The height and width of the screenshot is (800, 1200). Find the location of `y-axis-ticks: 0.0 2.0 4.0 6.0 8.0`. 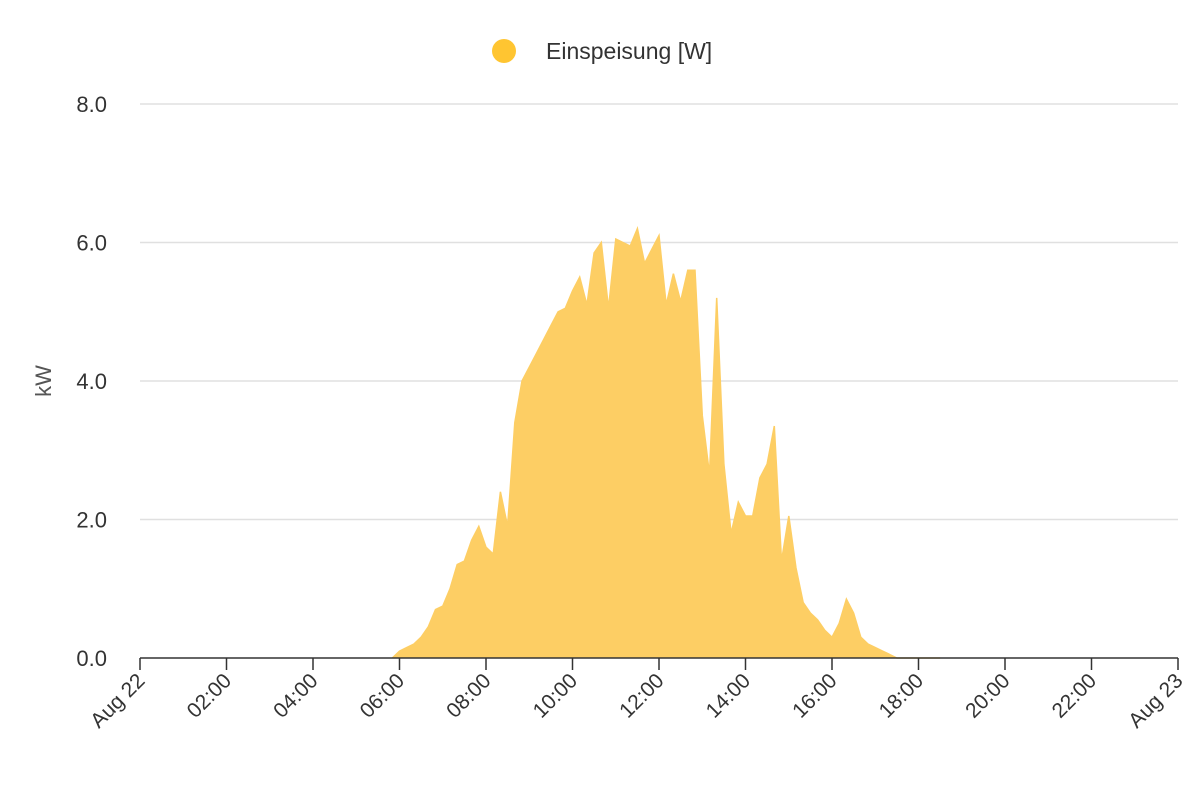

y-axis-ticks: 0.0 2.0 4.0 6.0 8.0 is located at coordinates (91, 381).